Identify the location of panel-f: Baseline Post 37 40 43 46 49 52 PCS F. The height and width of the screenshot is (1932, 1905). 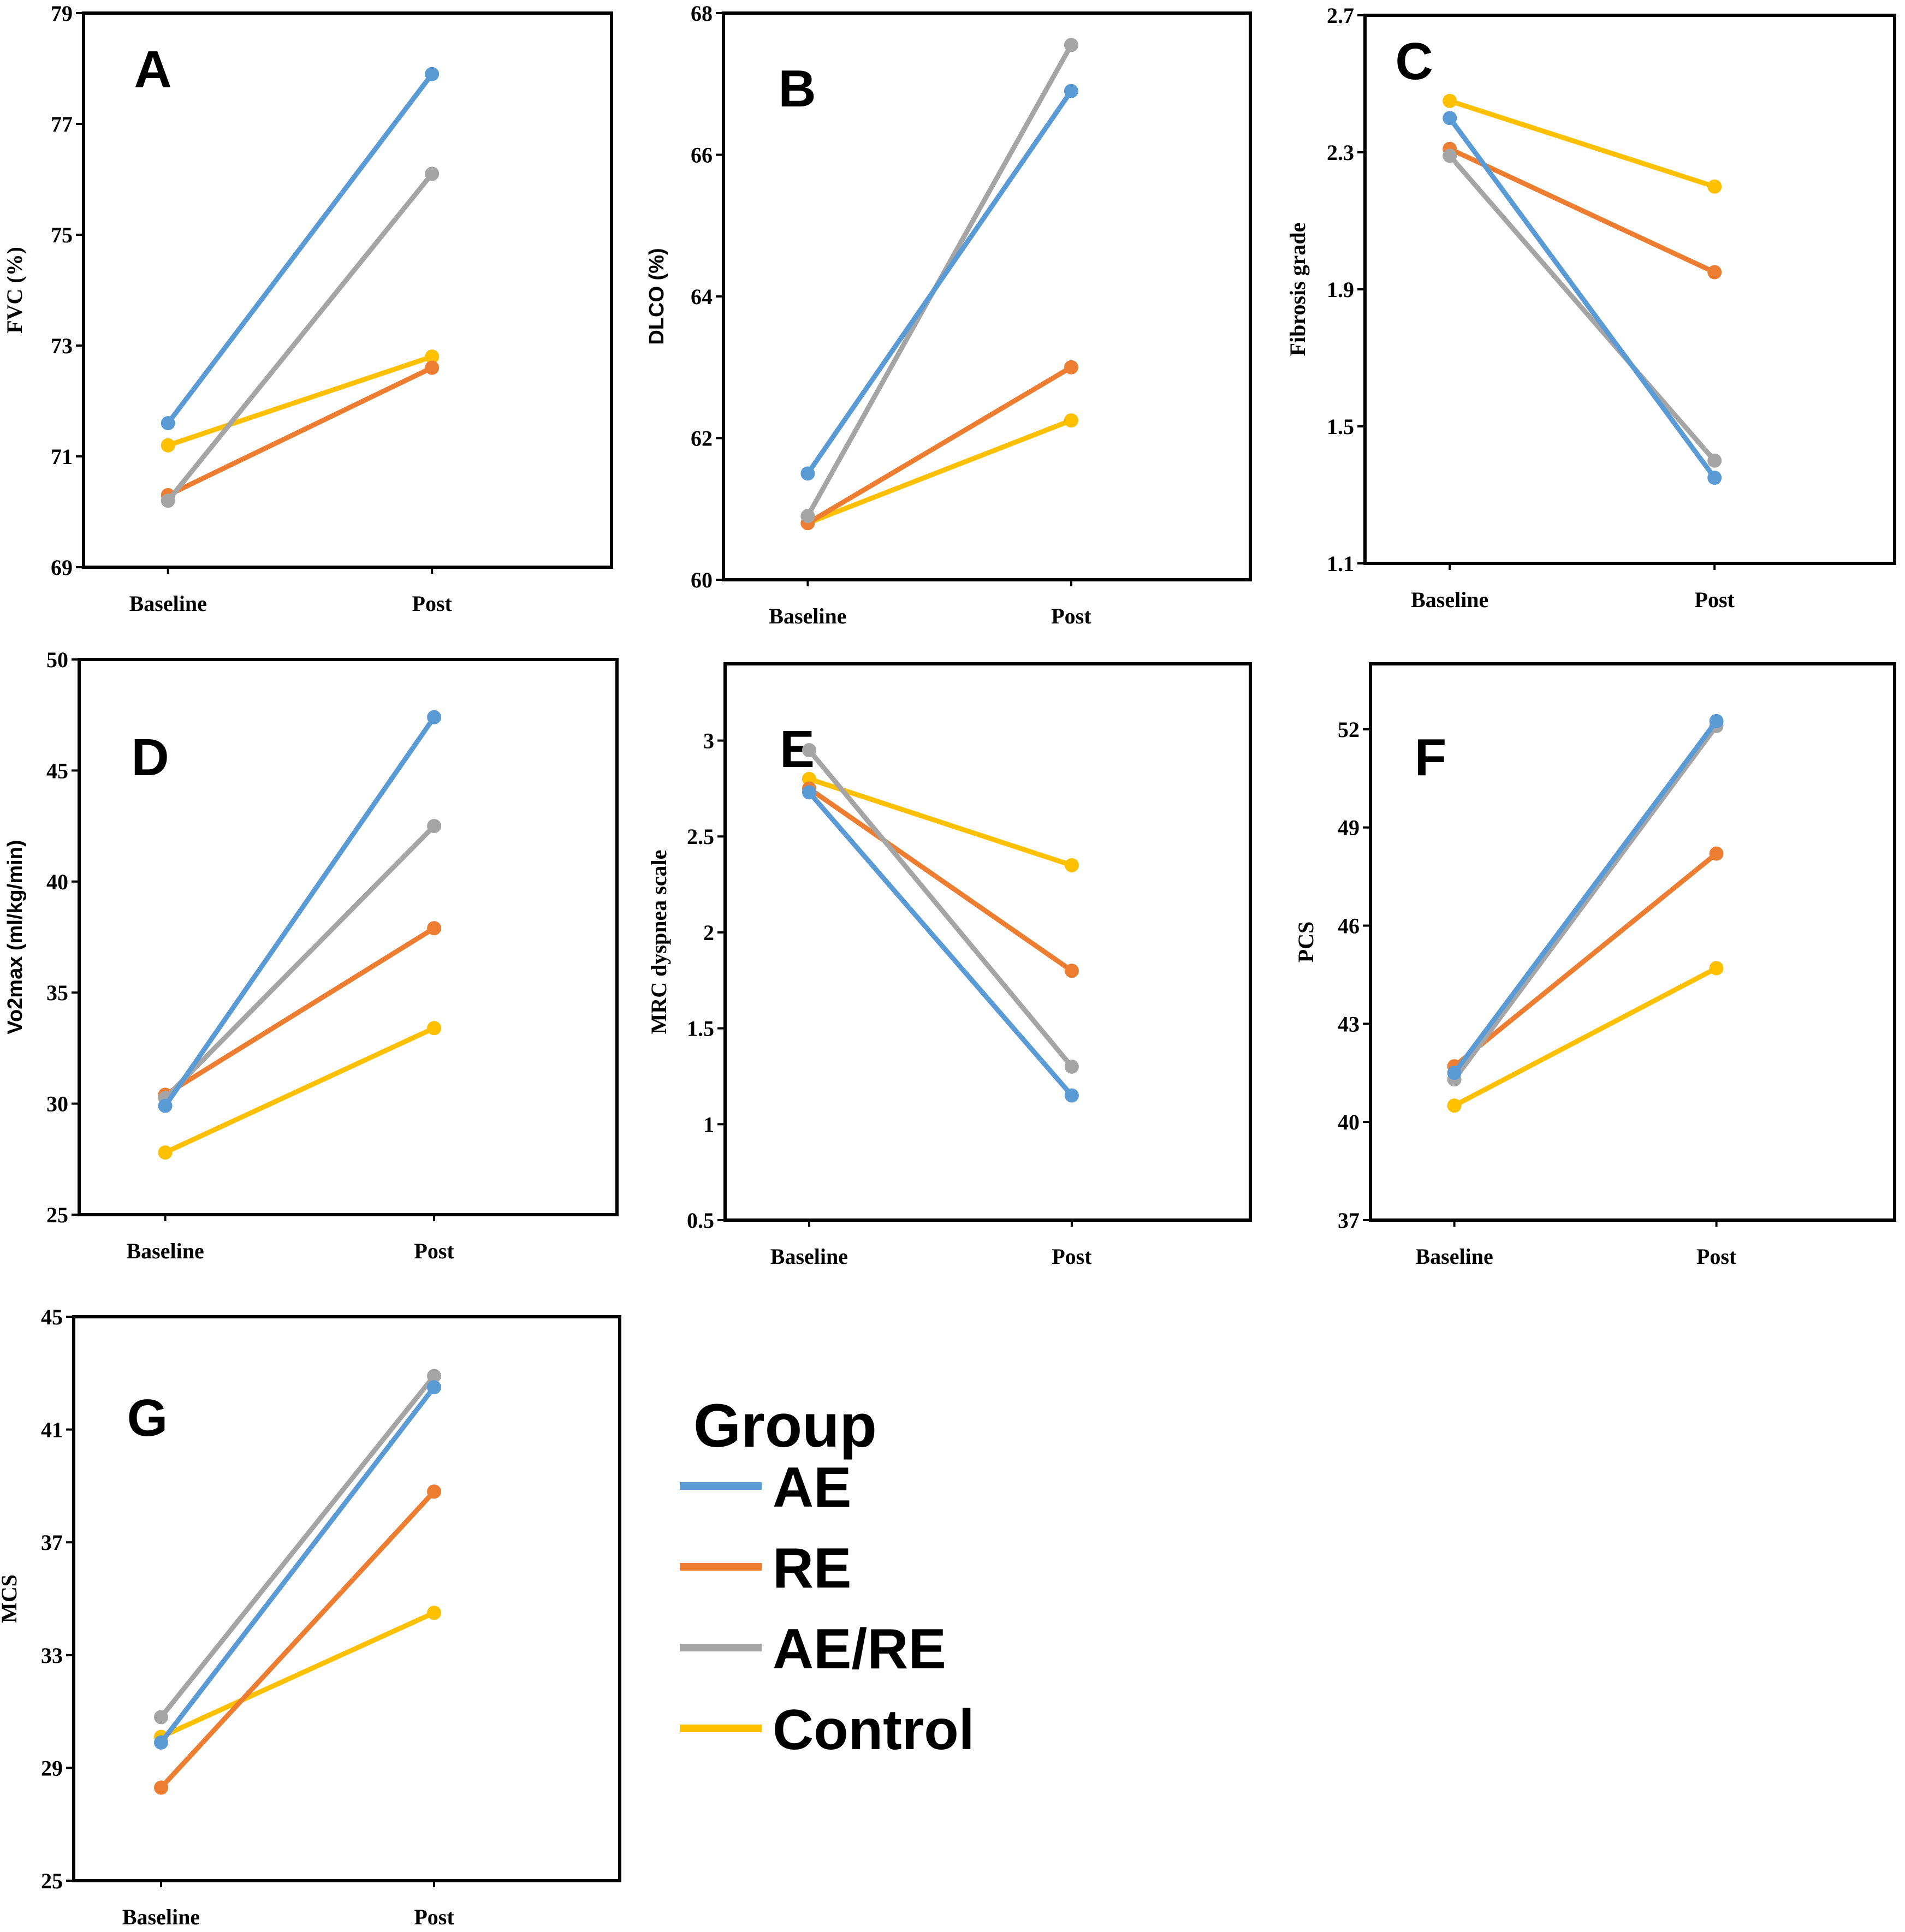
(1594, 965).